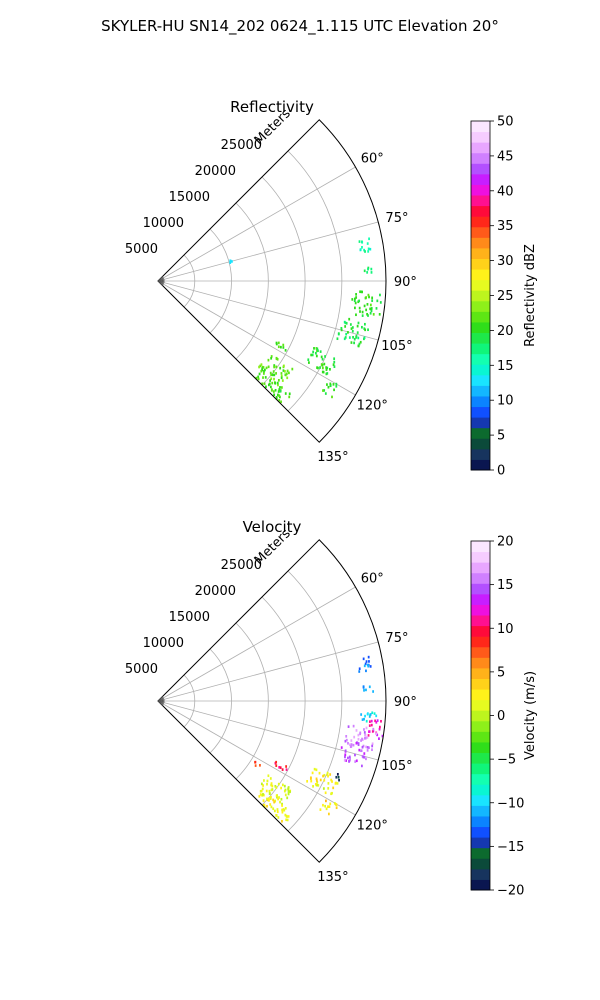 The height and width of the screenshot is (1000, 600). What do you see at coordinates (510, 847) in the screenshot?
I see `colorbar-tick-label: −15` at bounding box center [510, 847].